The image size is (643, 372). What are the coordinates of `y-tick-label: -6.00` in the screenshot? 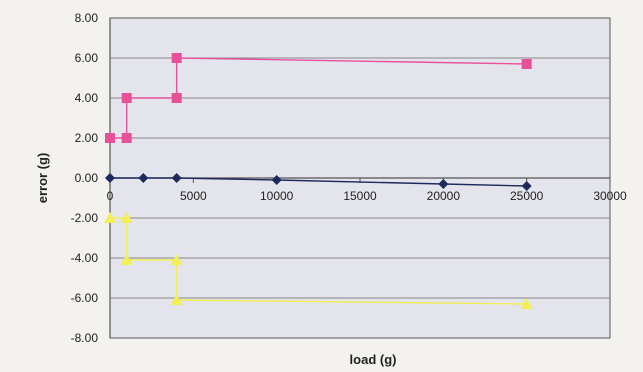 It's located at (85, 298).